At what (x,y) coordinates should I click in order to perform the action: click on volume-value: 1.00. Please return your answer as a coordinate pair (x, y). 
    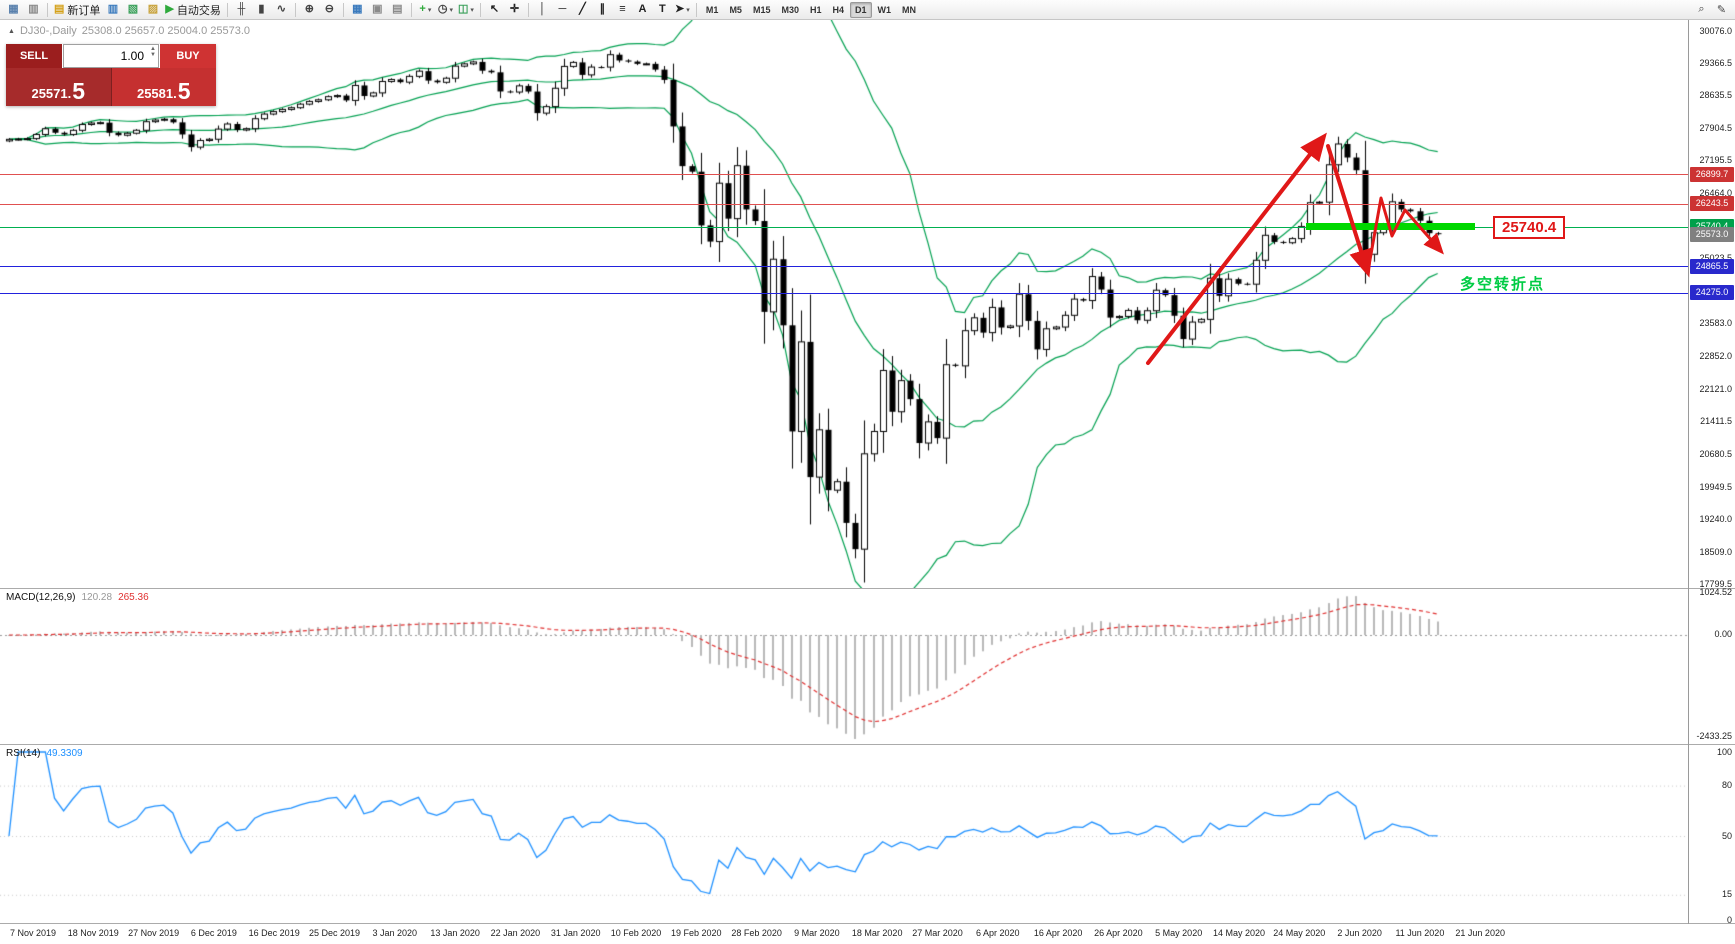
    Looking at the image, I should click on (132, 56).